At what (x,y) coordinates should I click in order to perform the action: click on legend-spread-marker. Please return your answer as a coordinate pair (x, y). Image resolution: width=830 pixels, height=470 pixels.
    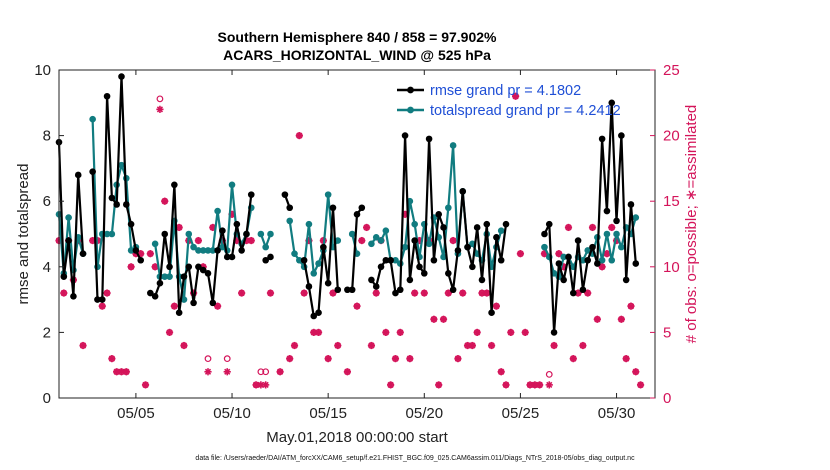
    Looking at the image, I should click on (410, 110).